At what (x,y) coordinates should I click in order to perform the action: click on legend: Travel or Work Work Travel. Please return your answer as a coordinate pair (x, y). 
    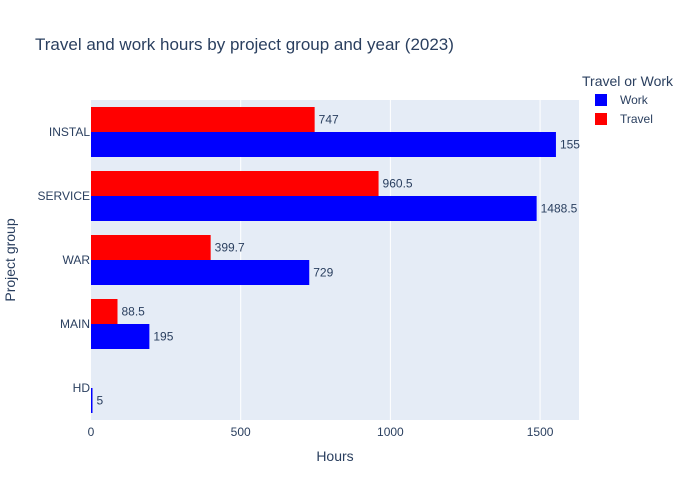
    Looking at the image, I should click on (628, 99).